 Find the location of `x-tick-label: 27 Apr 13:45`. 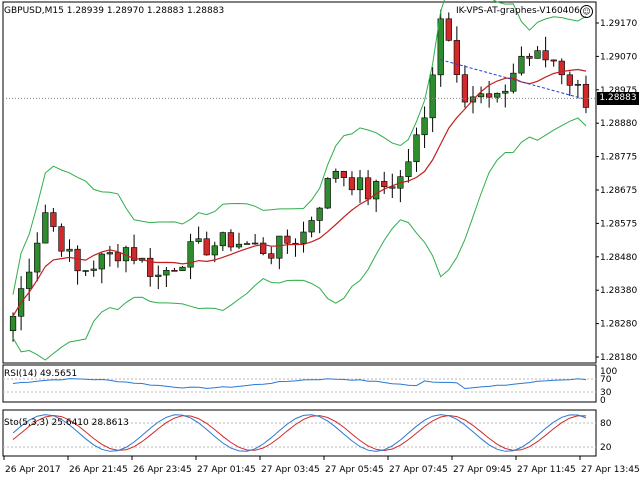

x-tick-label: 27 Apr 13:45 is located at coordinates (610, 470).